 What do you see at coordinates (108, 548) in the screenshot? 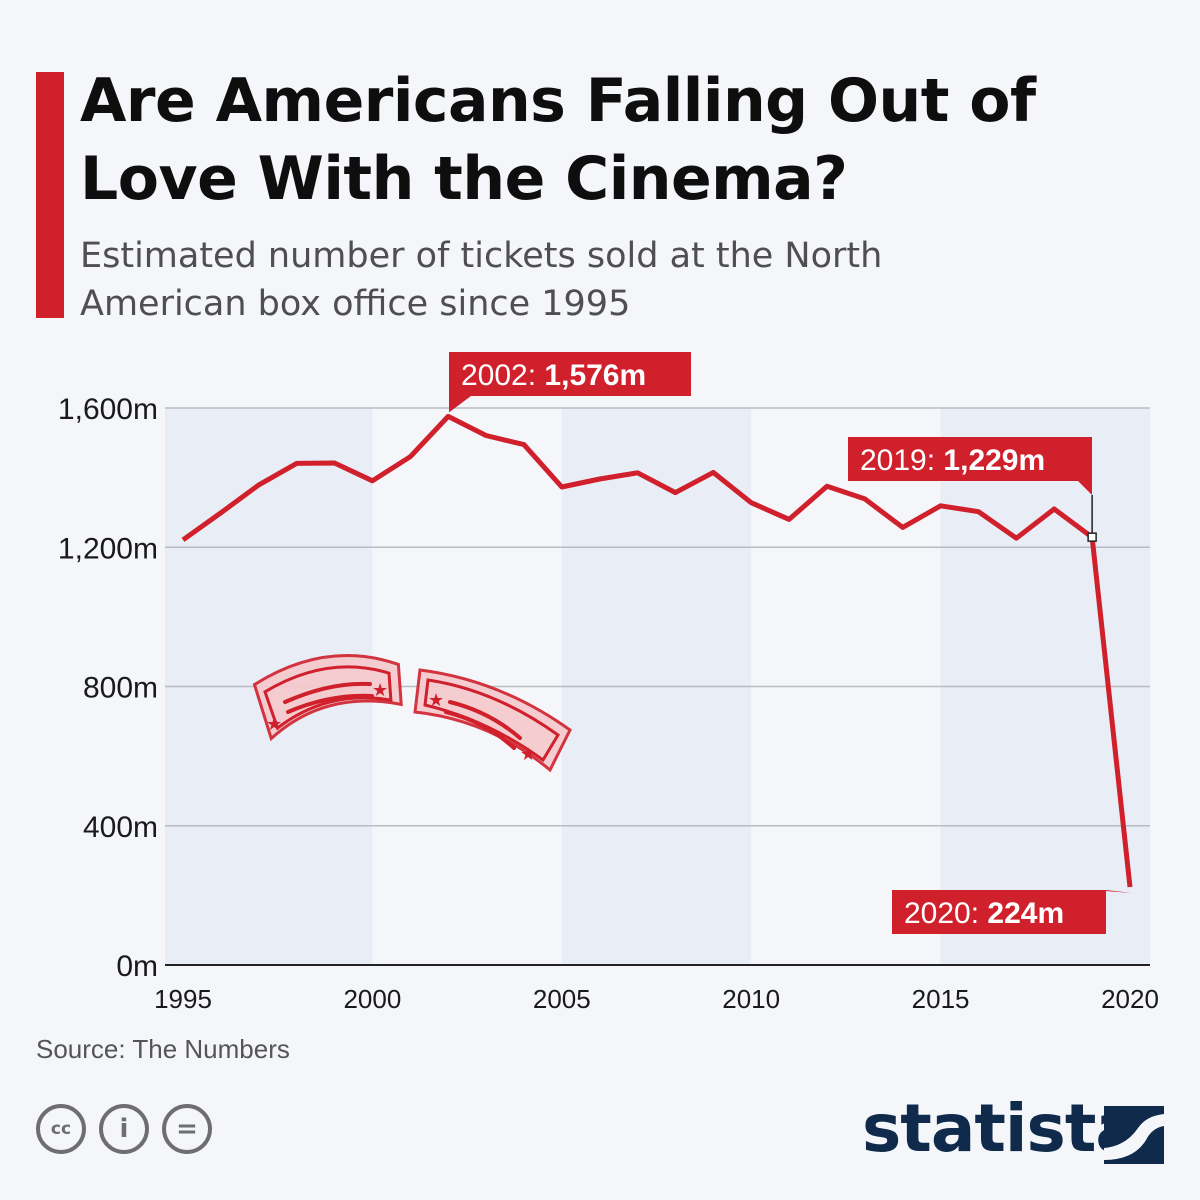
I see `y-tick-label: 1,200m` at bounding box center [108, 548].